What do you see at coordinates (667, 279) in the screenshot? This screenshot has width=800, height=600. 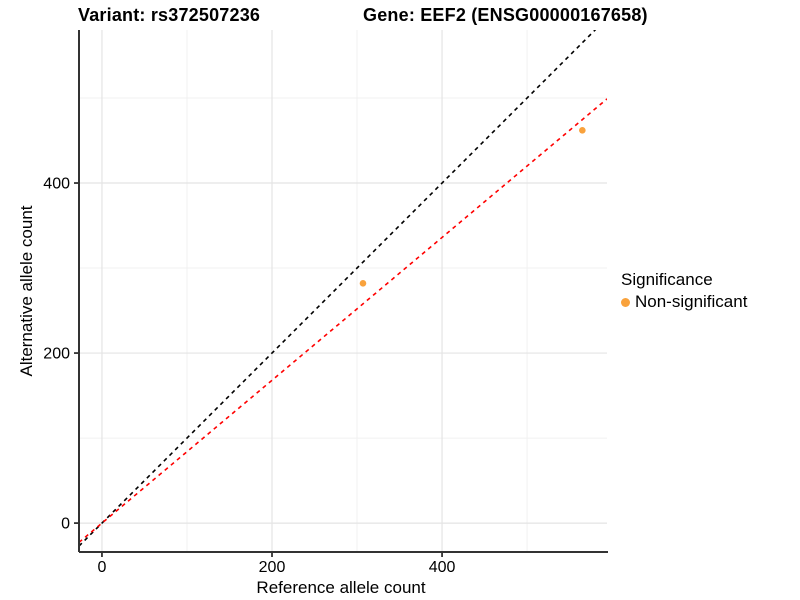 I see `legend-title: Significance` at bounding box center [667, 279].